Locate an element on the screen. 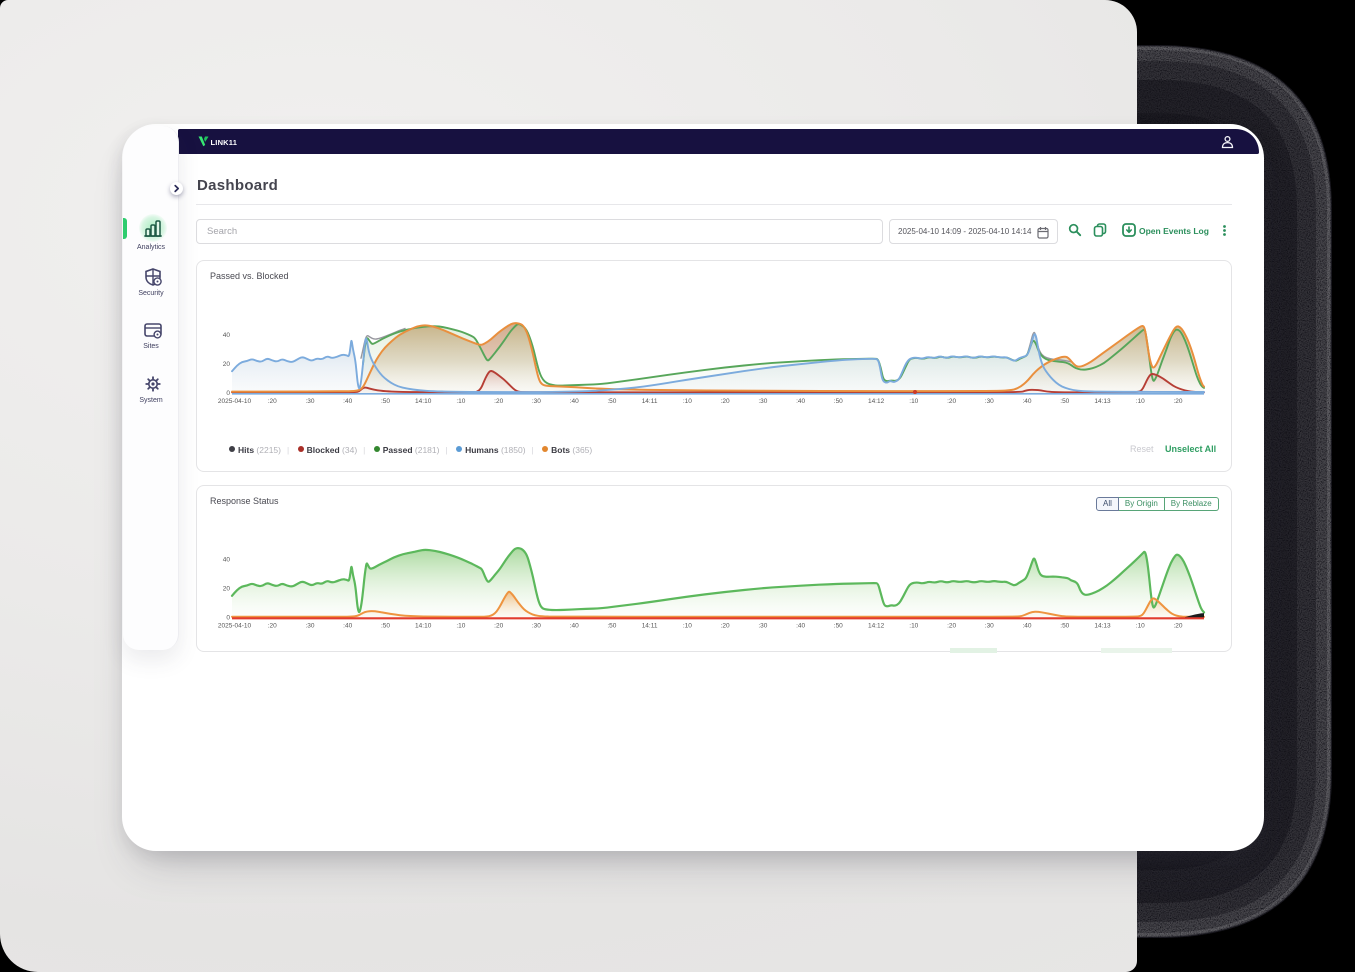  svg-text: LINK11 is located at coordinates (224, 142).